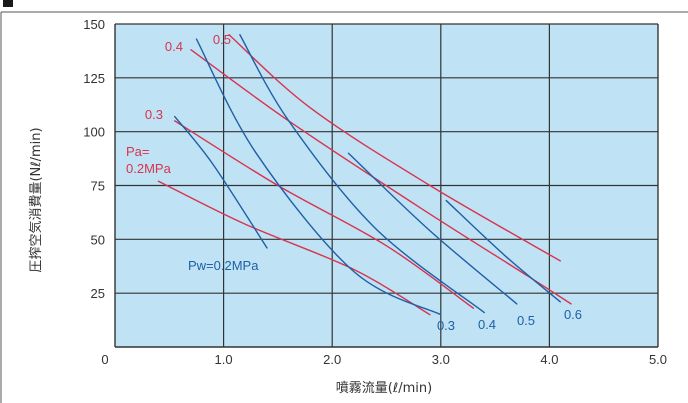  I want to click on y-tick-label: 125, so click(94, 78).